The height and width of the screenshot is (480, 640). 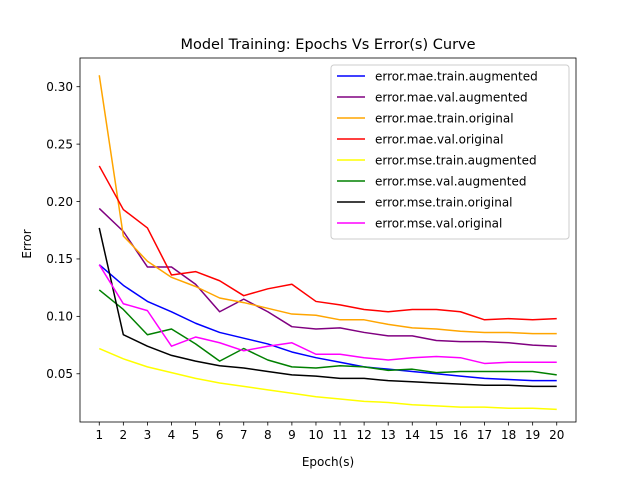 What do you see at coordinates (27, 243) in the screenshot?
I see `y-axis-label: Error` at bounding box center [27, 243].